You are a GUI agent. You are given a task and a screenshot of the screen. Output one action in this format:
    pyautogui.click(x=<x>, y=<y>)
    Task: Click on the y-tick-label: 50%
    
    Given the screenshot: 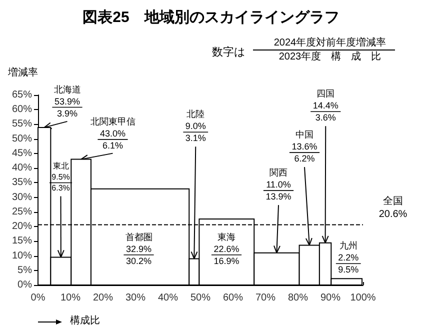 What is the action you would take?
    pyautogui.click(x=22, y=138)
    